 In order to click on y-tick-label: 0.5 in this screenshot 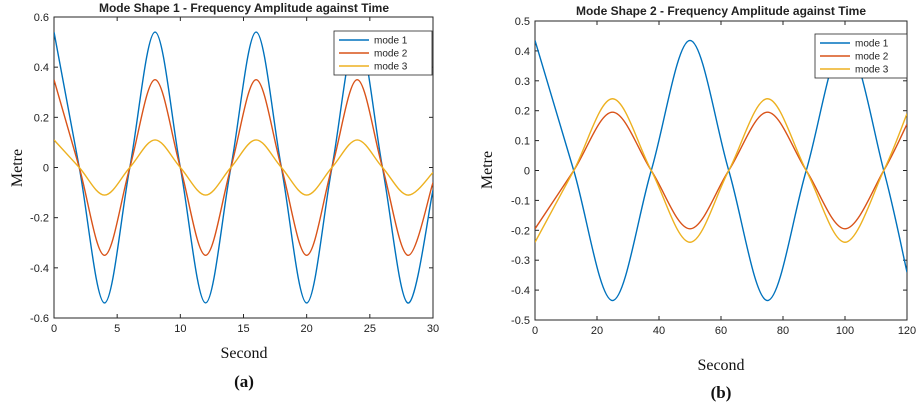, I will do `click(522, 22)`.